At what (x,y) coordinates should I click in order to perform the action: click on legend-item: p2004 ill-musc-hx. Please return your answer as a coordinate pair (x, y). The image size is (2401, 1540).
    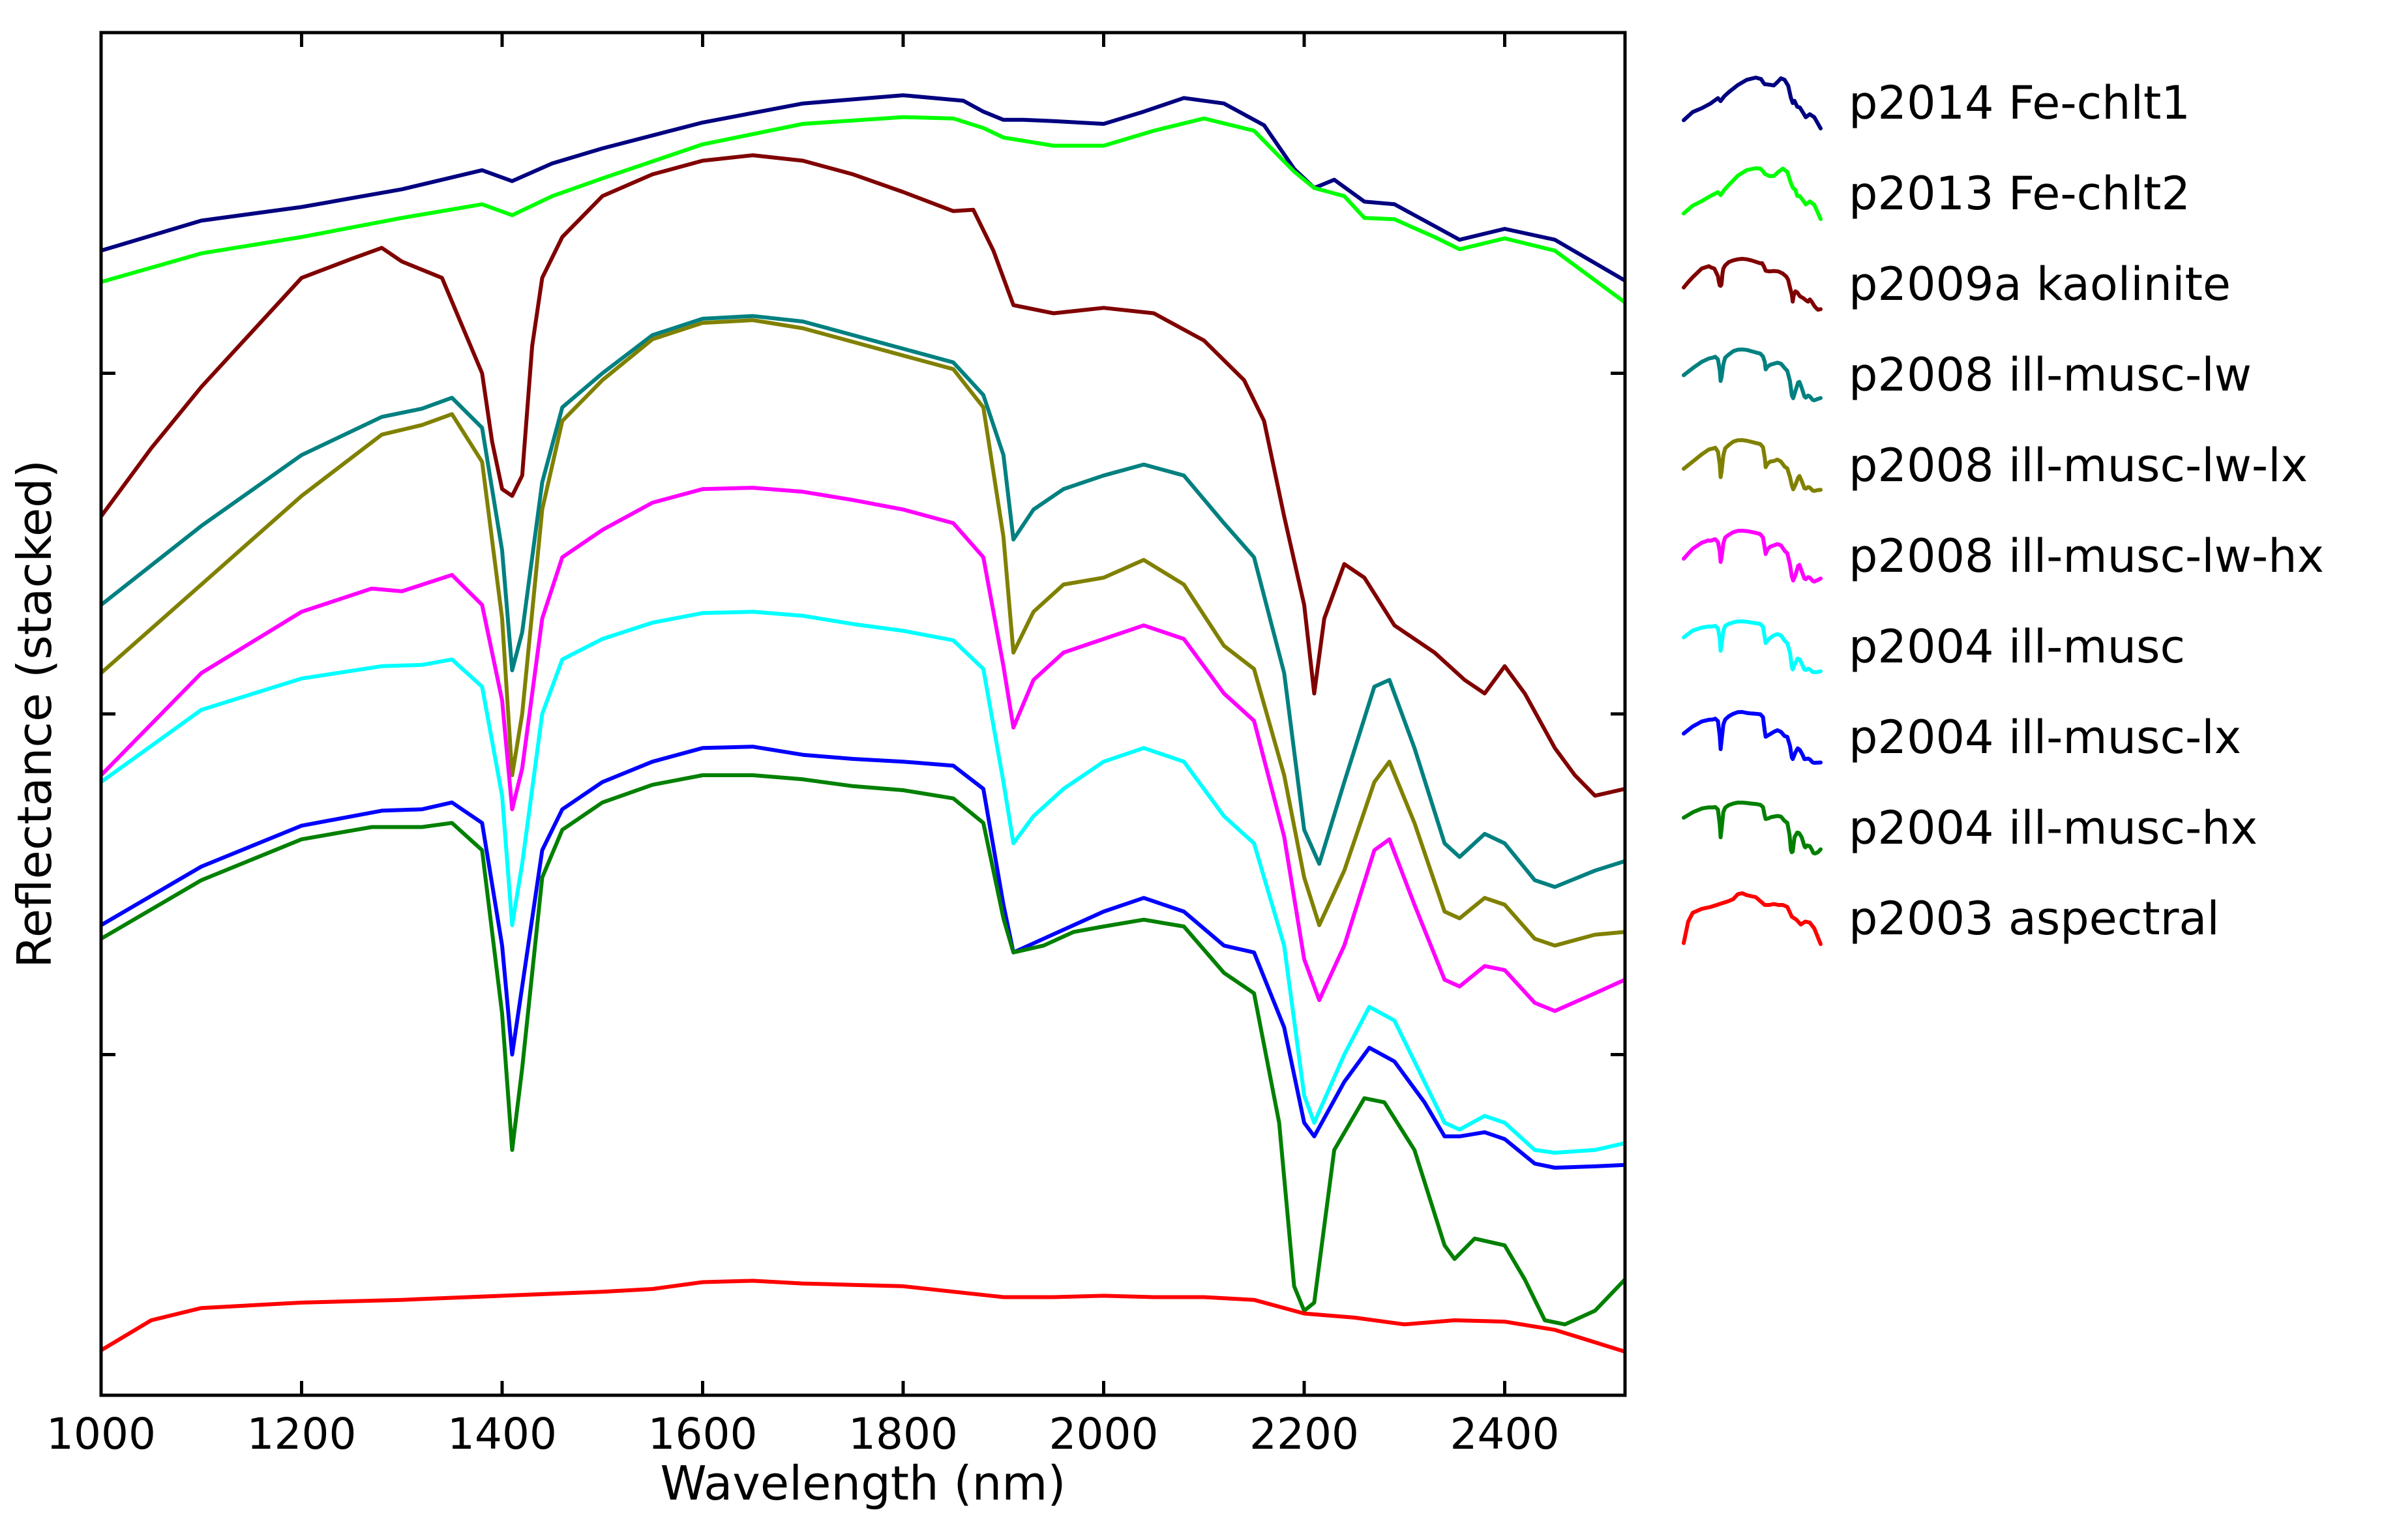
    Looking at the image, I should click on (1970, 828).